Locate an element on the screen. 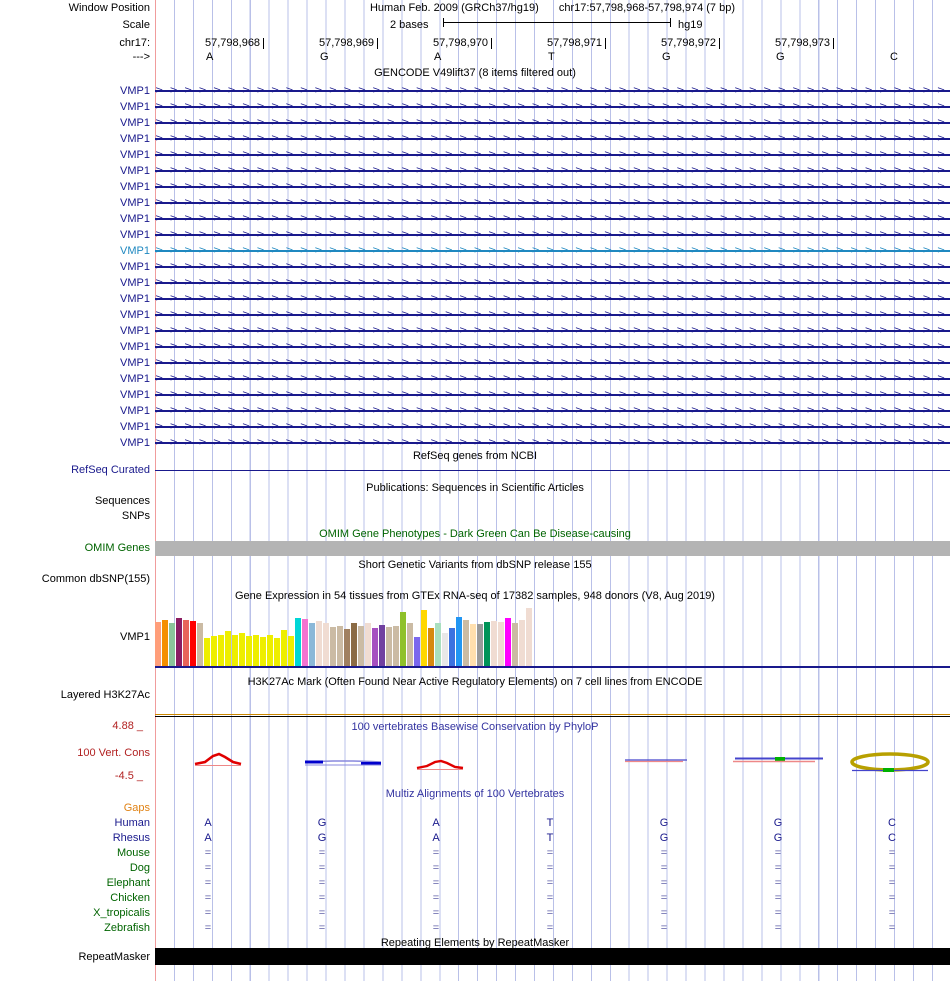  layered-h3k27ac-label: Layered H3K27Ac is located at coordinates (105, 695).